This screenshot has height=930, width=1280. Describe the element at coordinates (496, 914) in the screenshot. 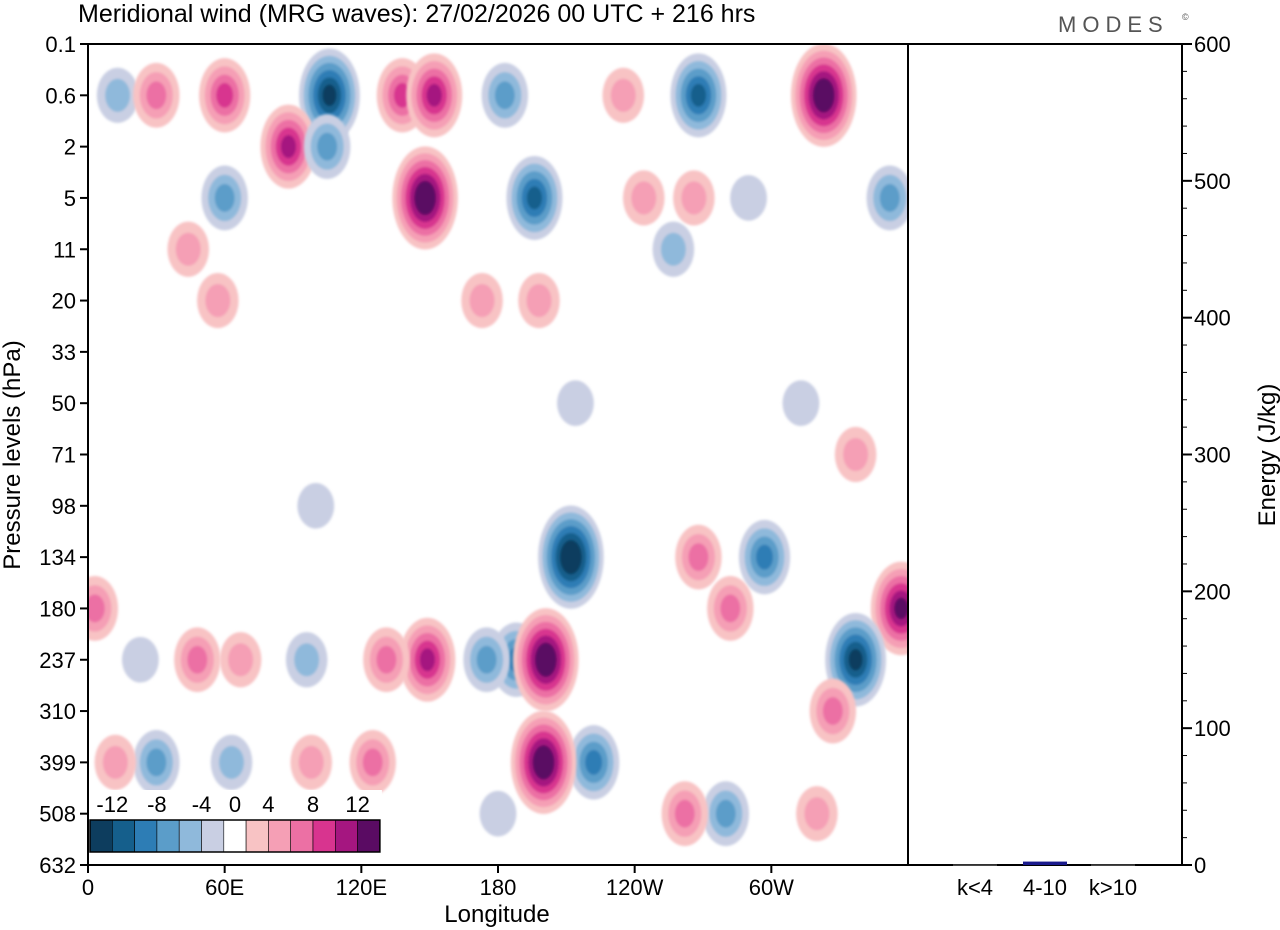

I see `x-axis-label: Longitude` at that location.